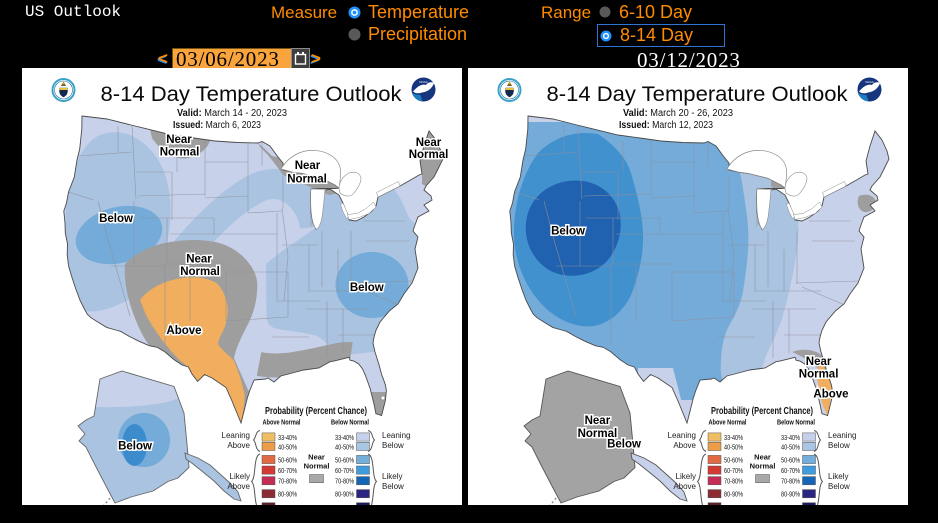 This screenshot has height=523, width=938. What do you see at coordinates (232, 113) in the screenshot?
I see `svg-text: Valid: March 14 - 20, 2023` at bounding box center [232, 113].